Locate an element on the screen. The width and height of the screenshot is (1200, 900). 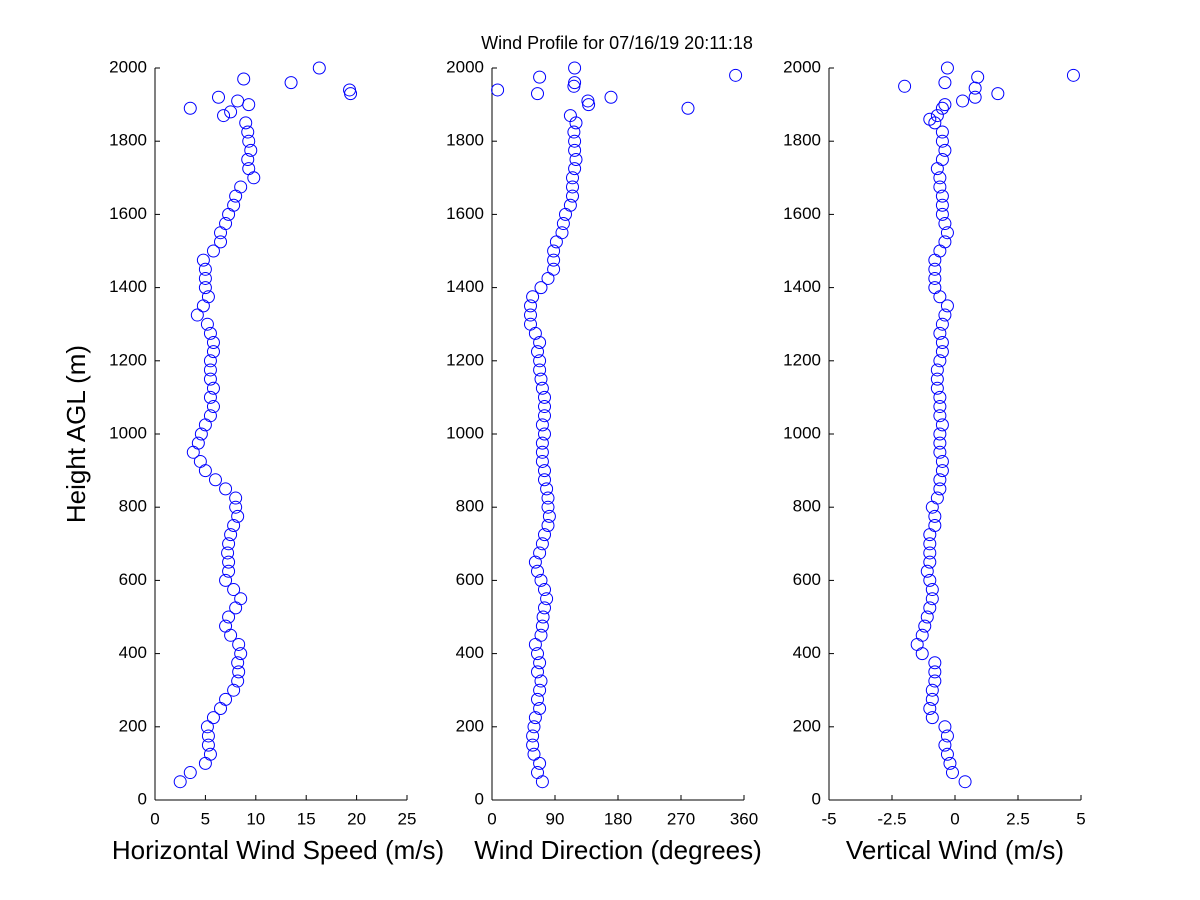
x-tick-label: 180 is located at coordinates (618, 818).